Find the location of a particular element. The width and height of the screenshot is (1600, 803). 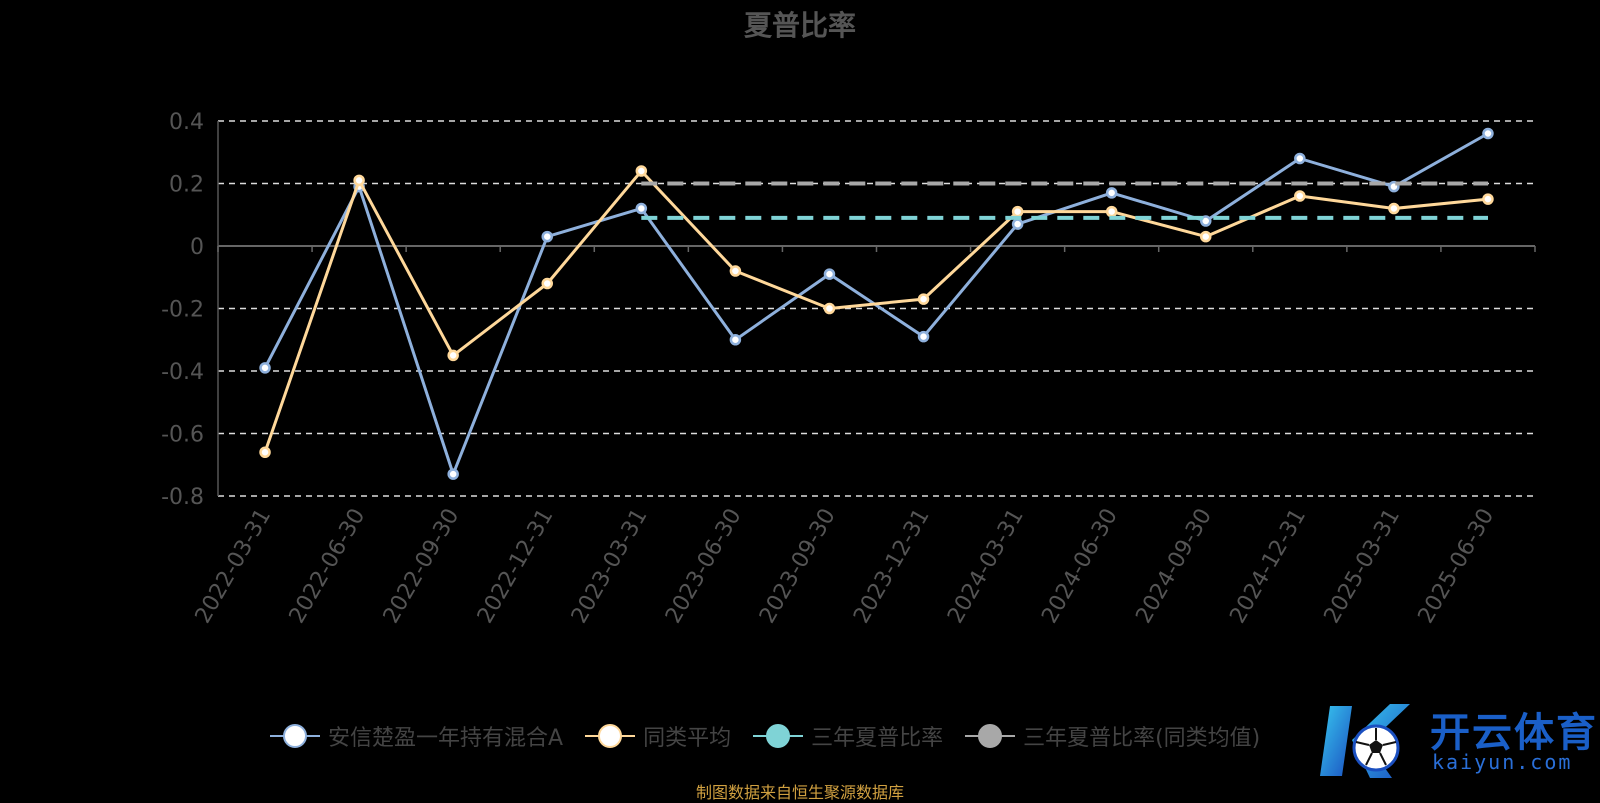

x-tick-label: 2025-06-30 is located at coordinates (1457, 566).